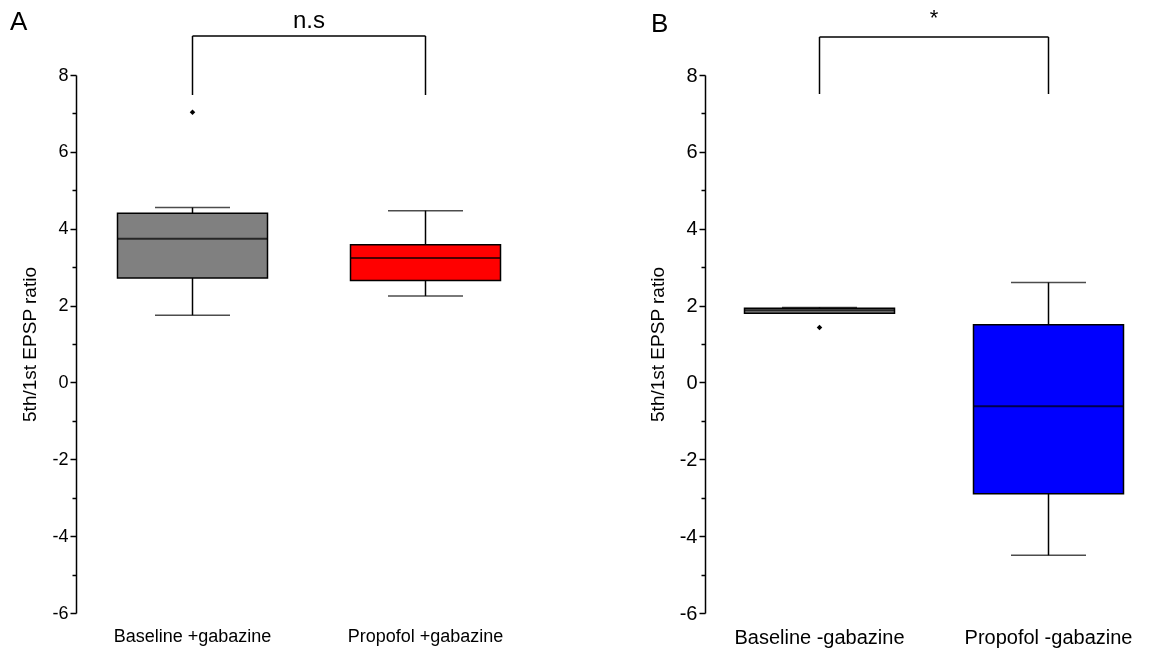  I want to click on x-tick-label: Propofol +gabazine, so click(425, 635).